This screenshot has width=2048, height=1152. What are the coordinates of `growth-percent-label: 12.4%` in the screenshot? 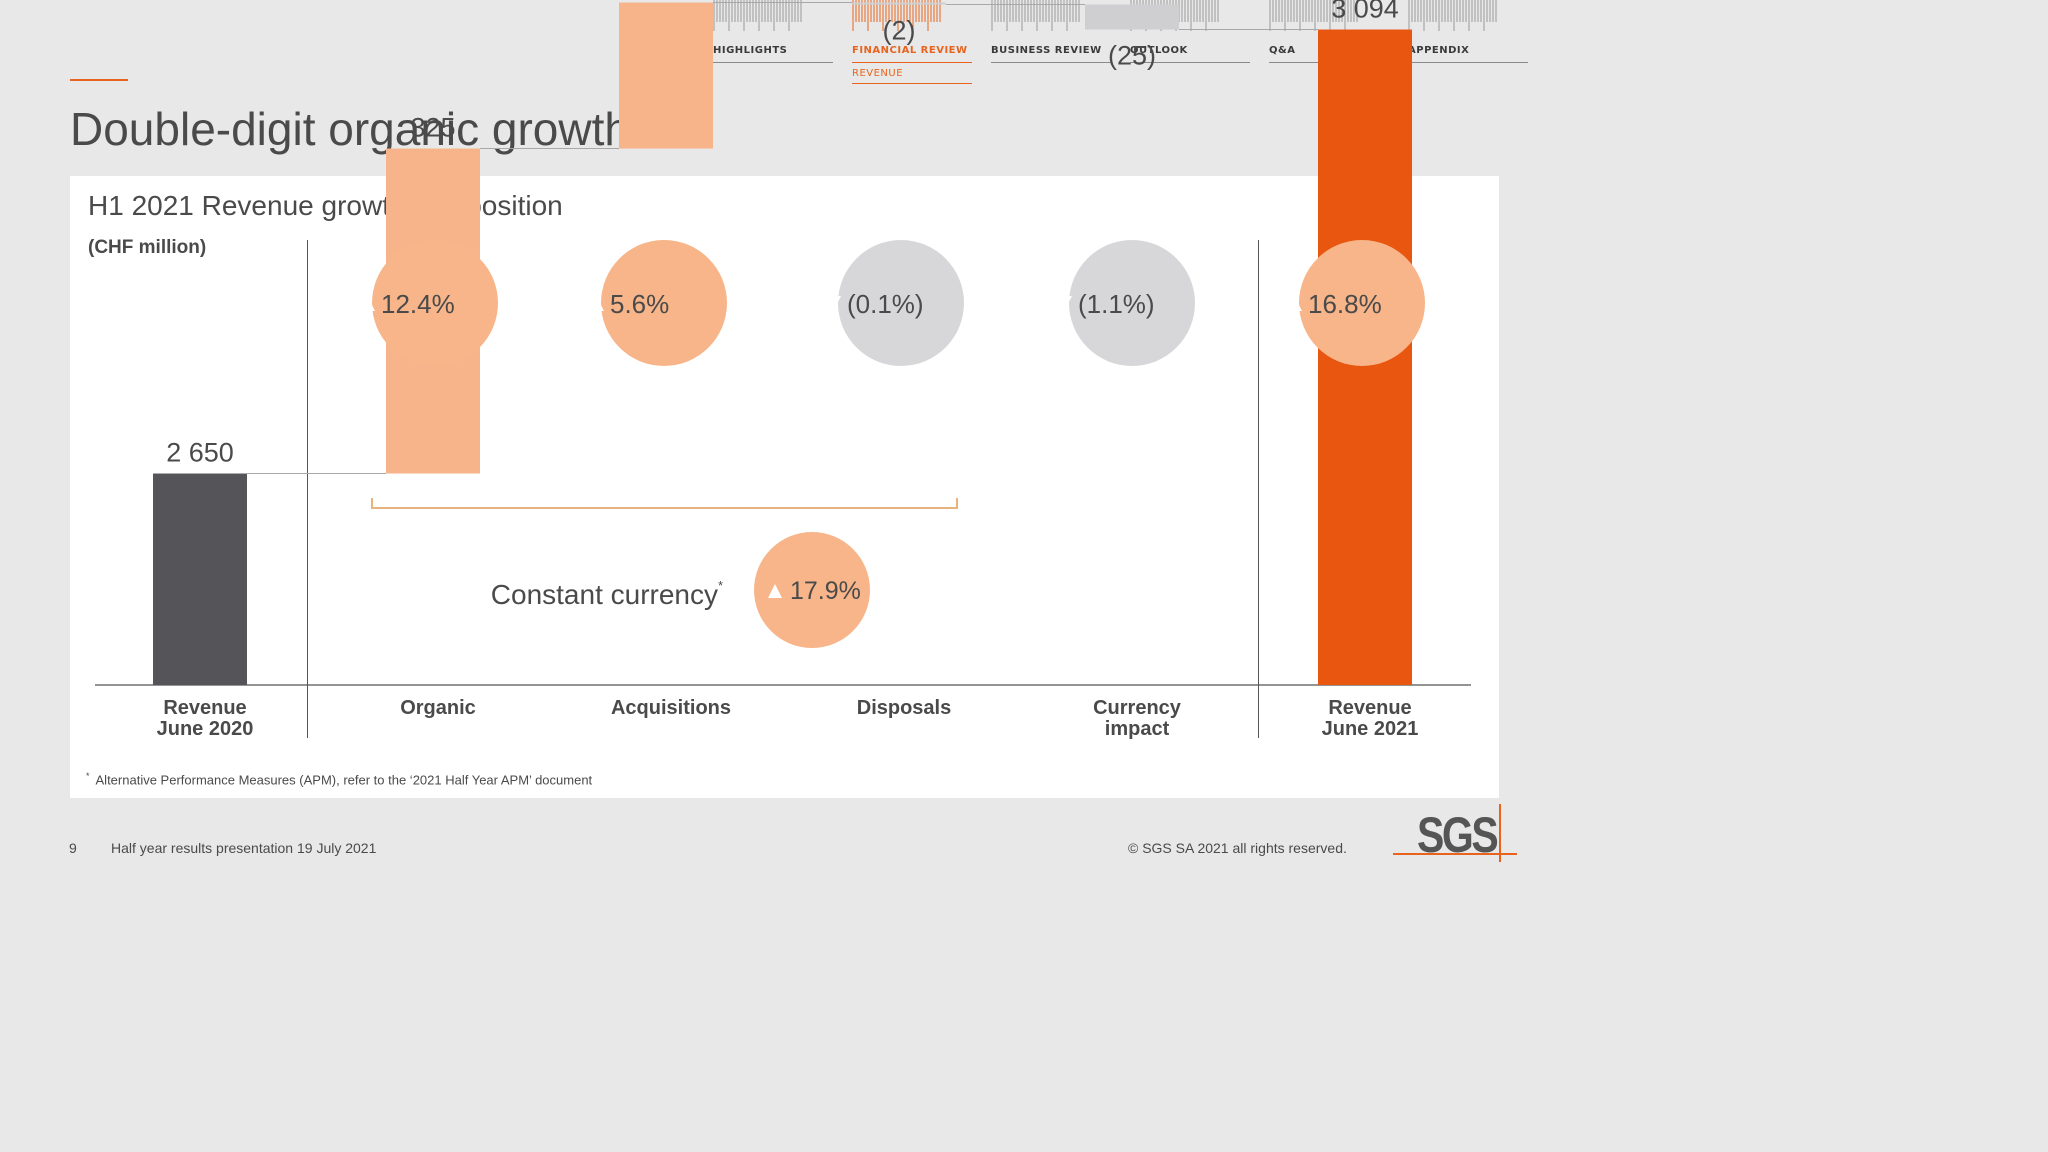 It's located at (418, 304).